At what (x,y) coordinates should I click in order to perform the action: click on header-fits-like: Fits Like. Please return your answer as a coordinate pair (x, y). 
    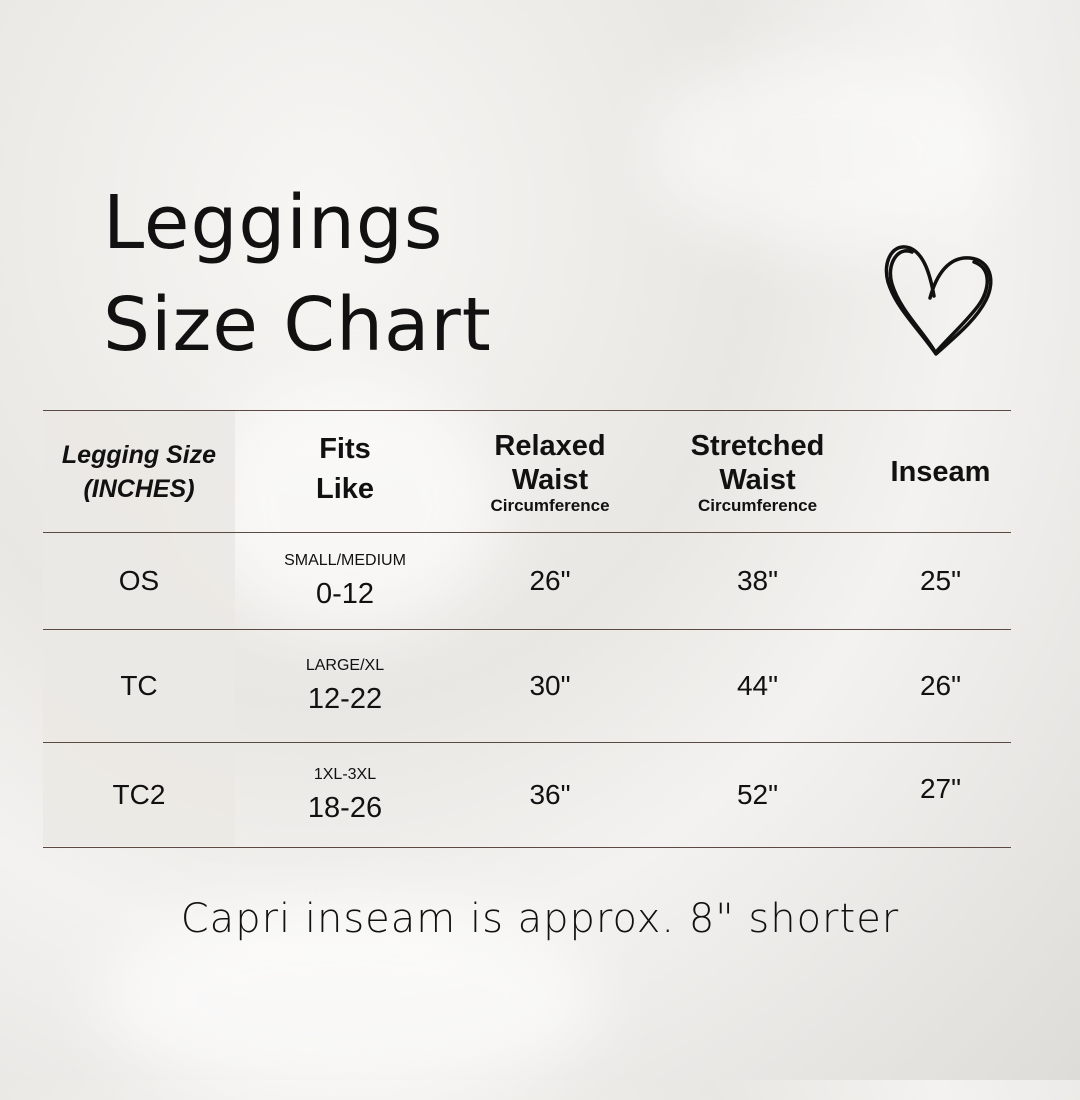
    Looking at the image, I should click on (345, 468).